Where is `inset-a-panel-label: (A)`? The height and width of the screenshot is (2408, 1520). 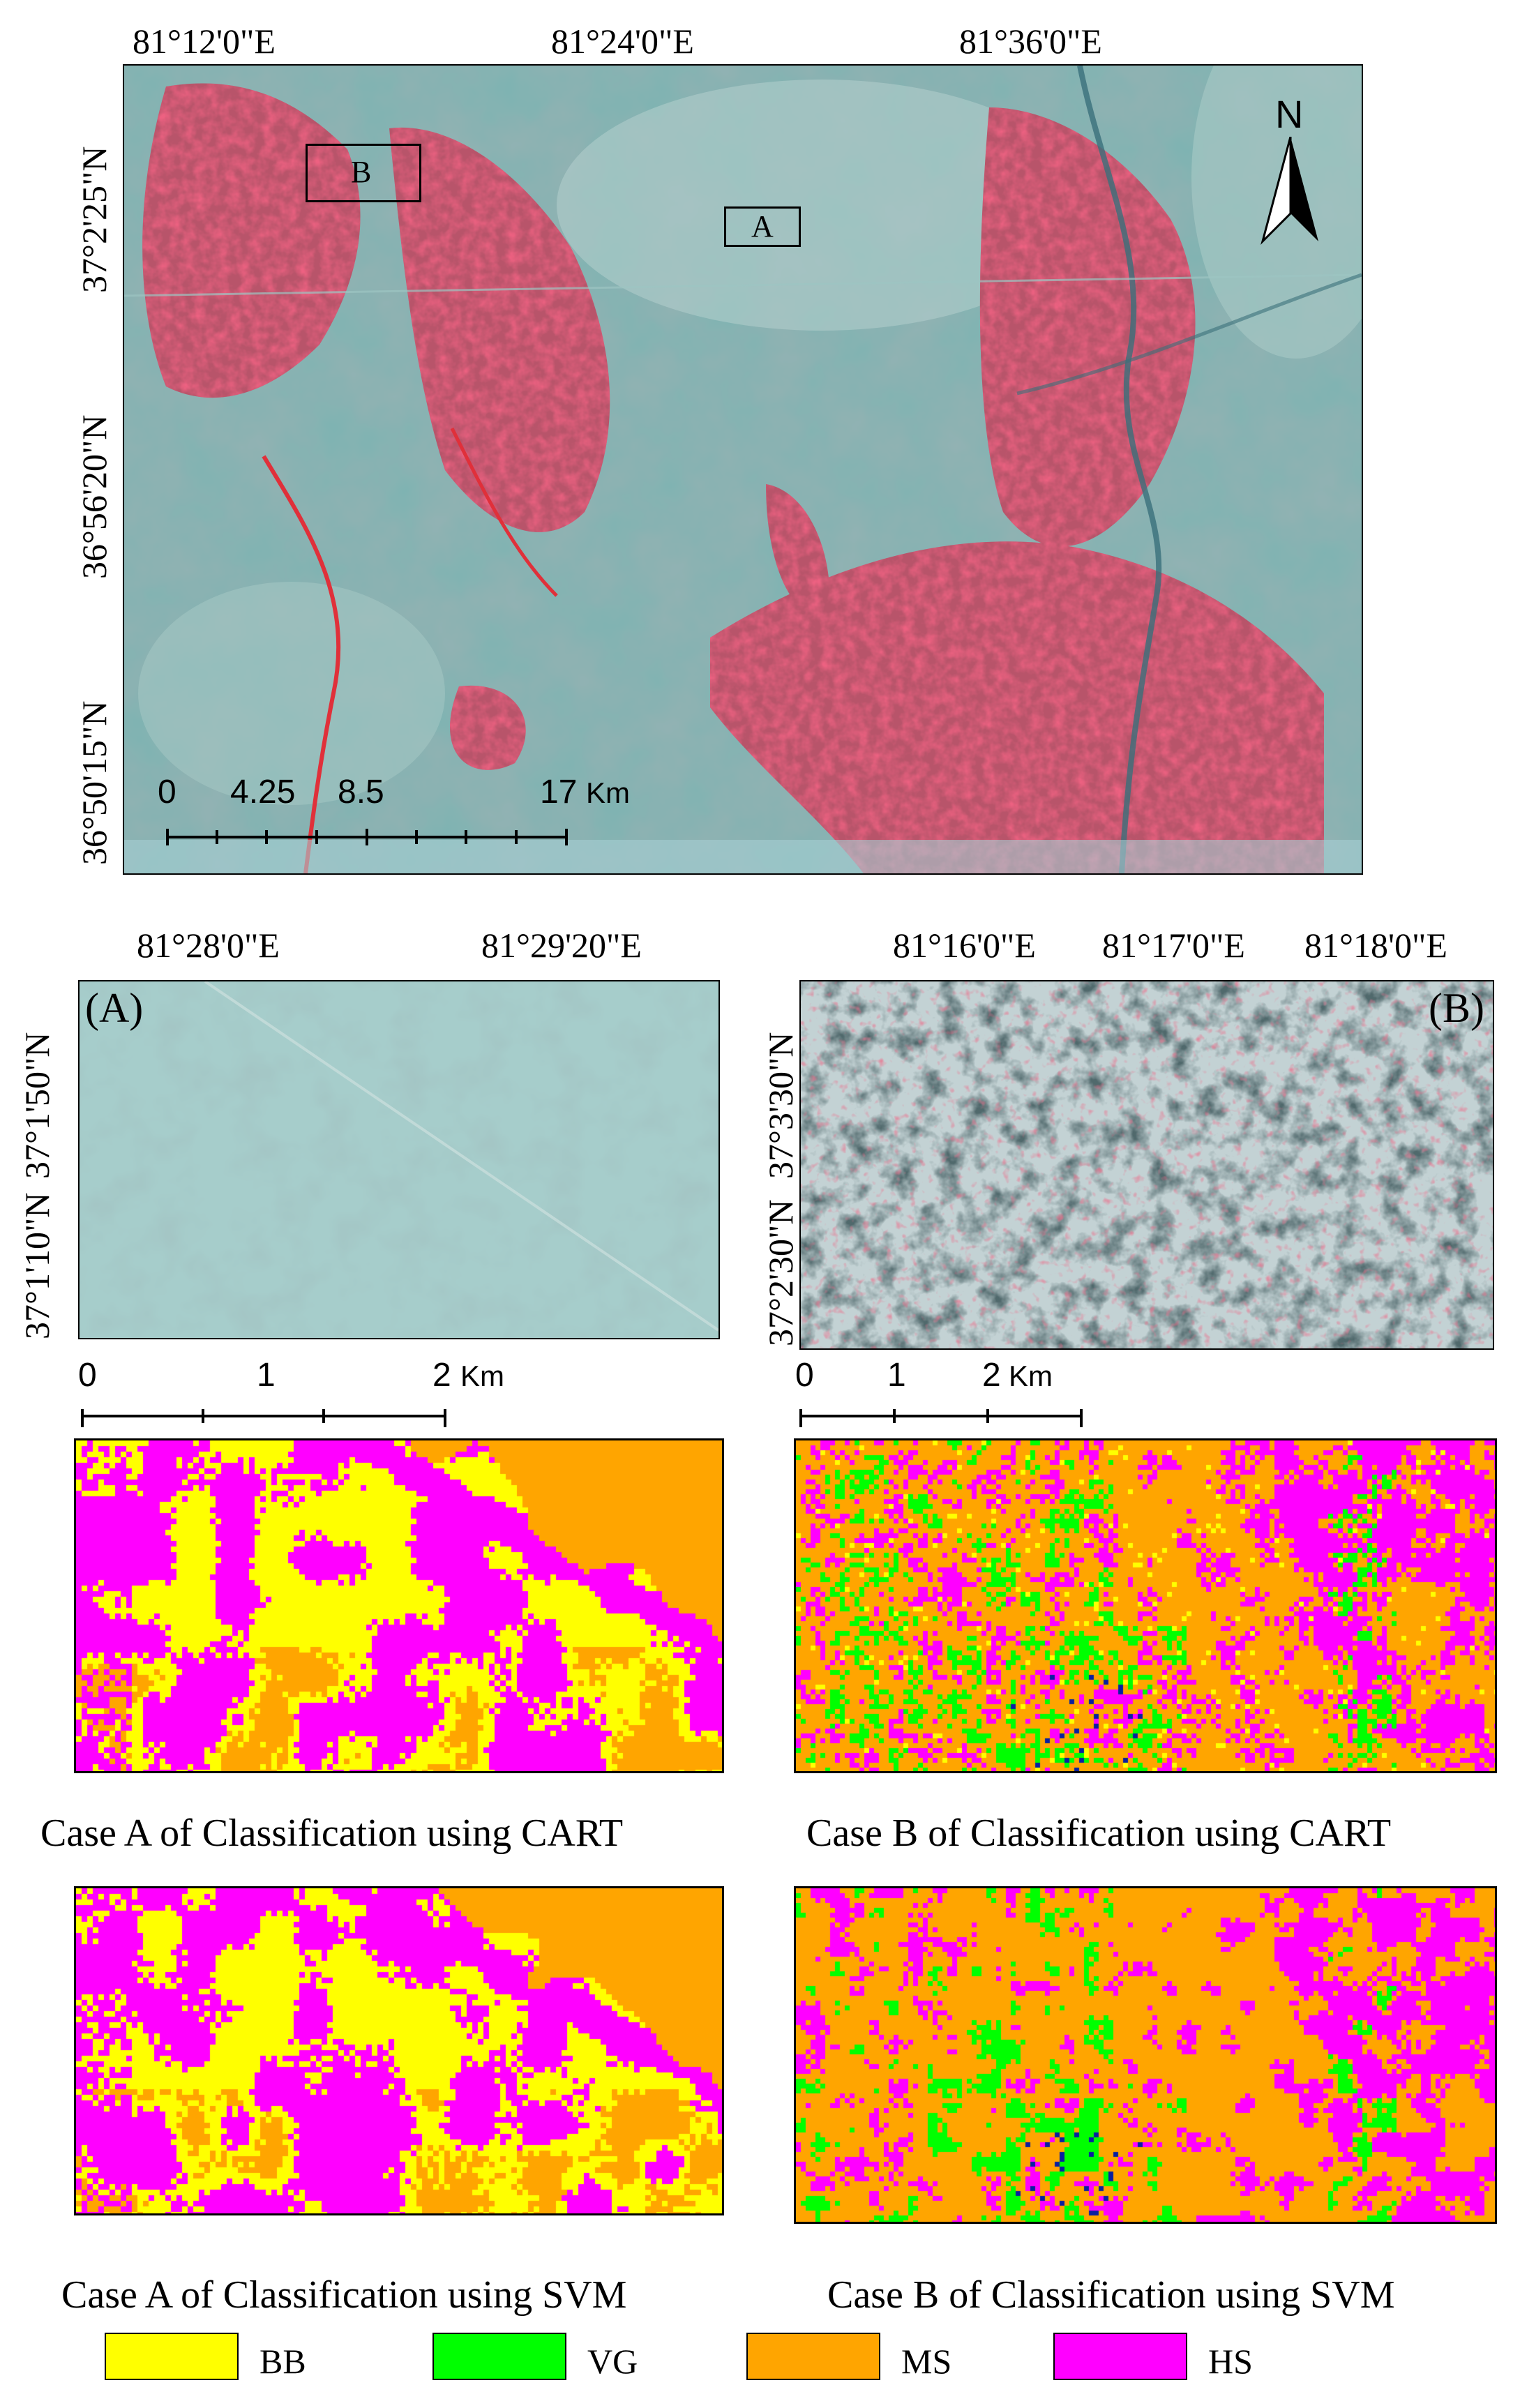 inset-a-panel-label: (A) is located at coordinates (114, 1008).